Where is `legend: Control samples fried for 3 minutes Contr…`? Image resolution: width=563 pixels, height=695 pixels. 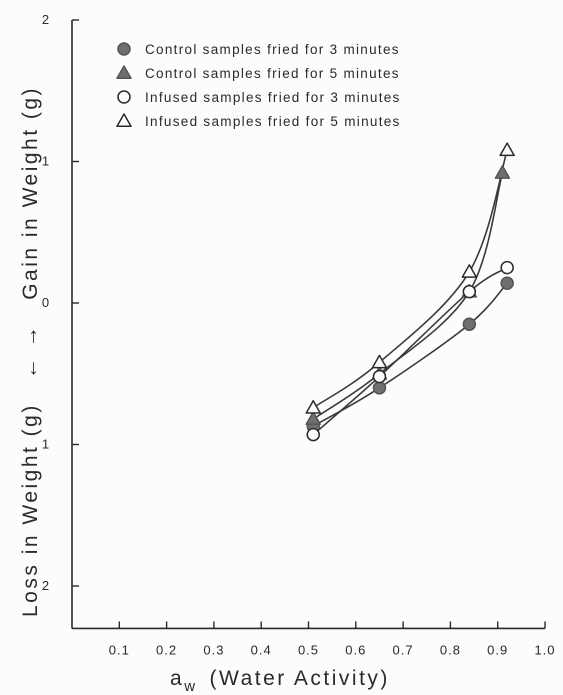
legend: Control samples fried for 3 minutes Contr… is located at coordinates (258, 85).